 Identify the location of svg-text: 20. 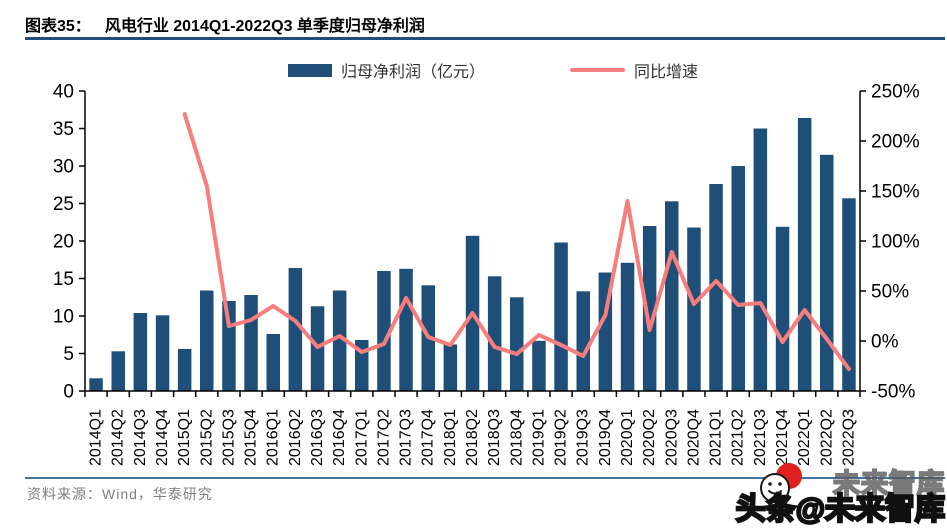
(63, 242).